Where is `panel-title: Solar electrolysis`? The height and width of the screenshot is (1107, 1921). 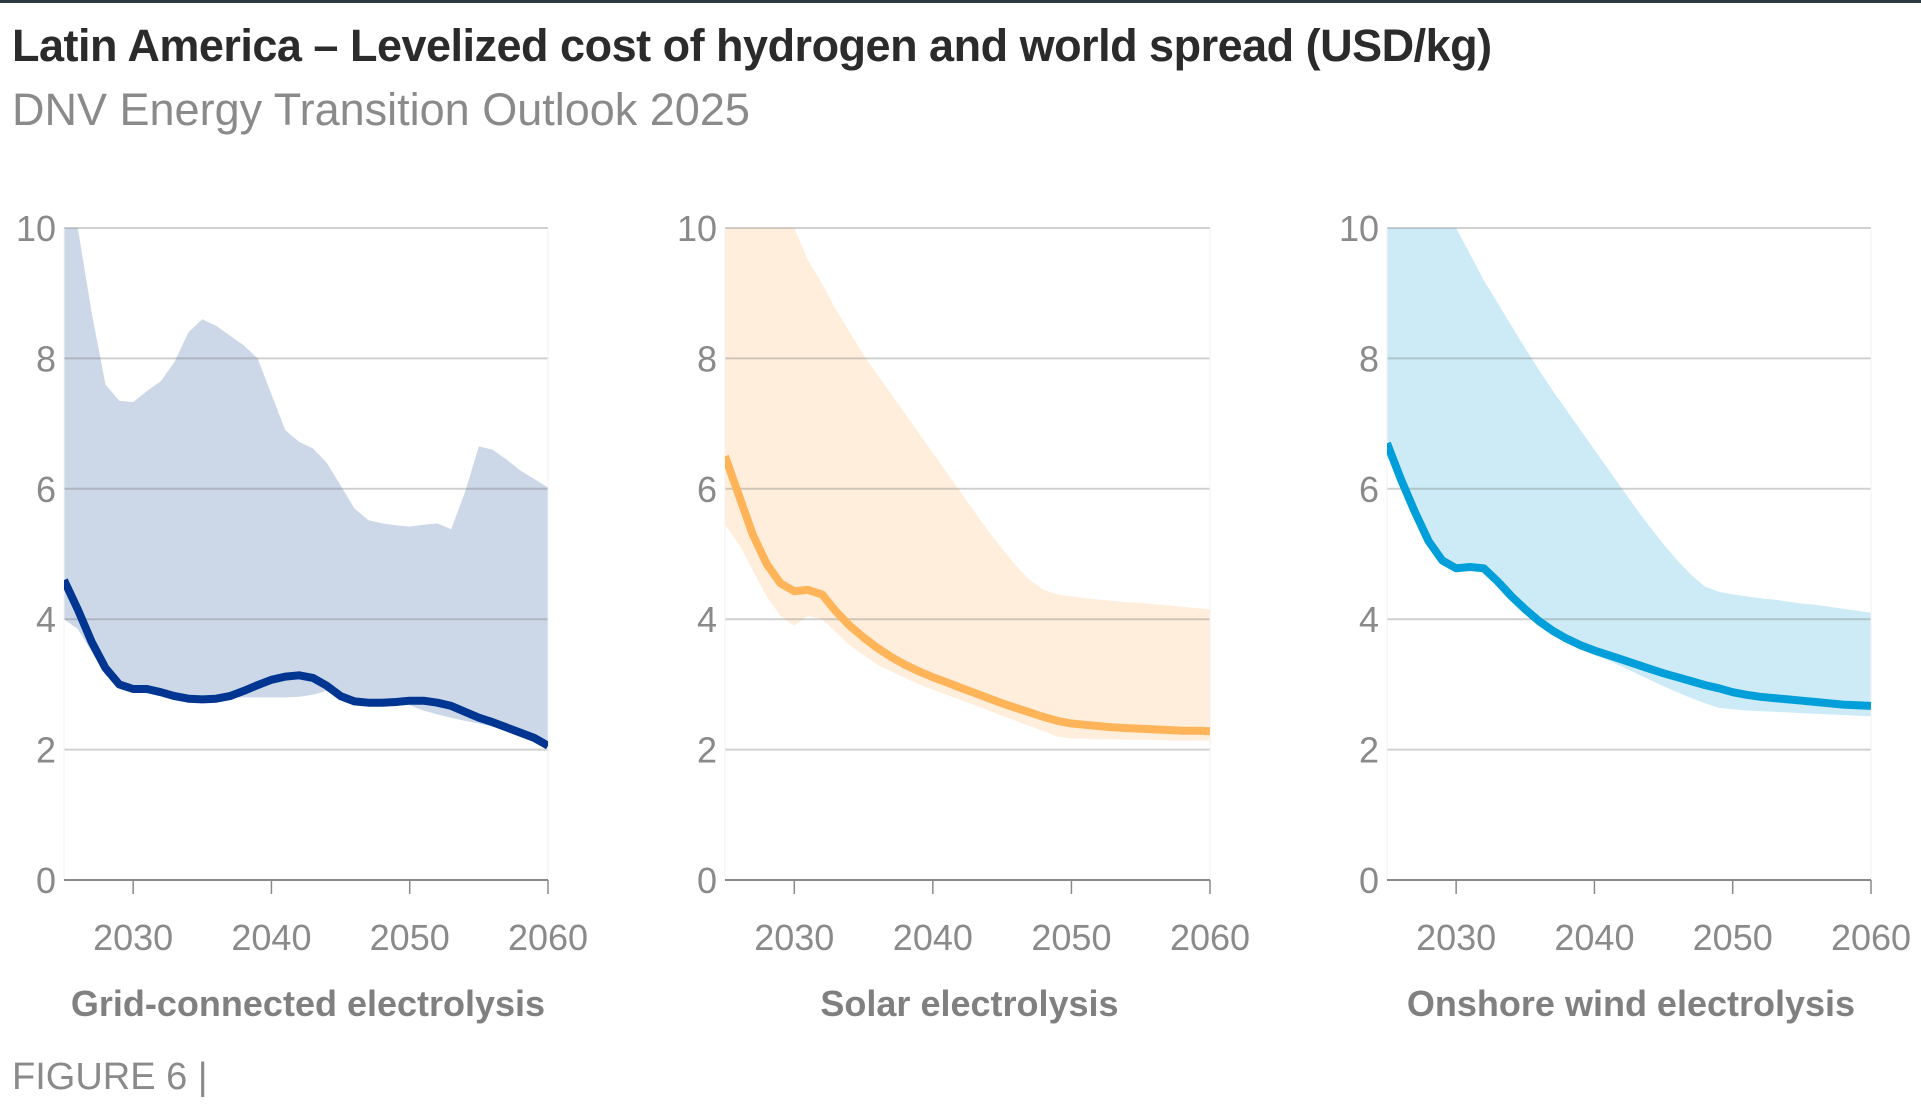
panel-title: Solar electrolysis is located at coordinates (969, 1003).